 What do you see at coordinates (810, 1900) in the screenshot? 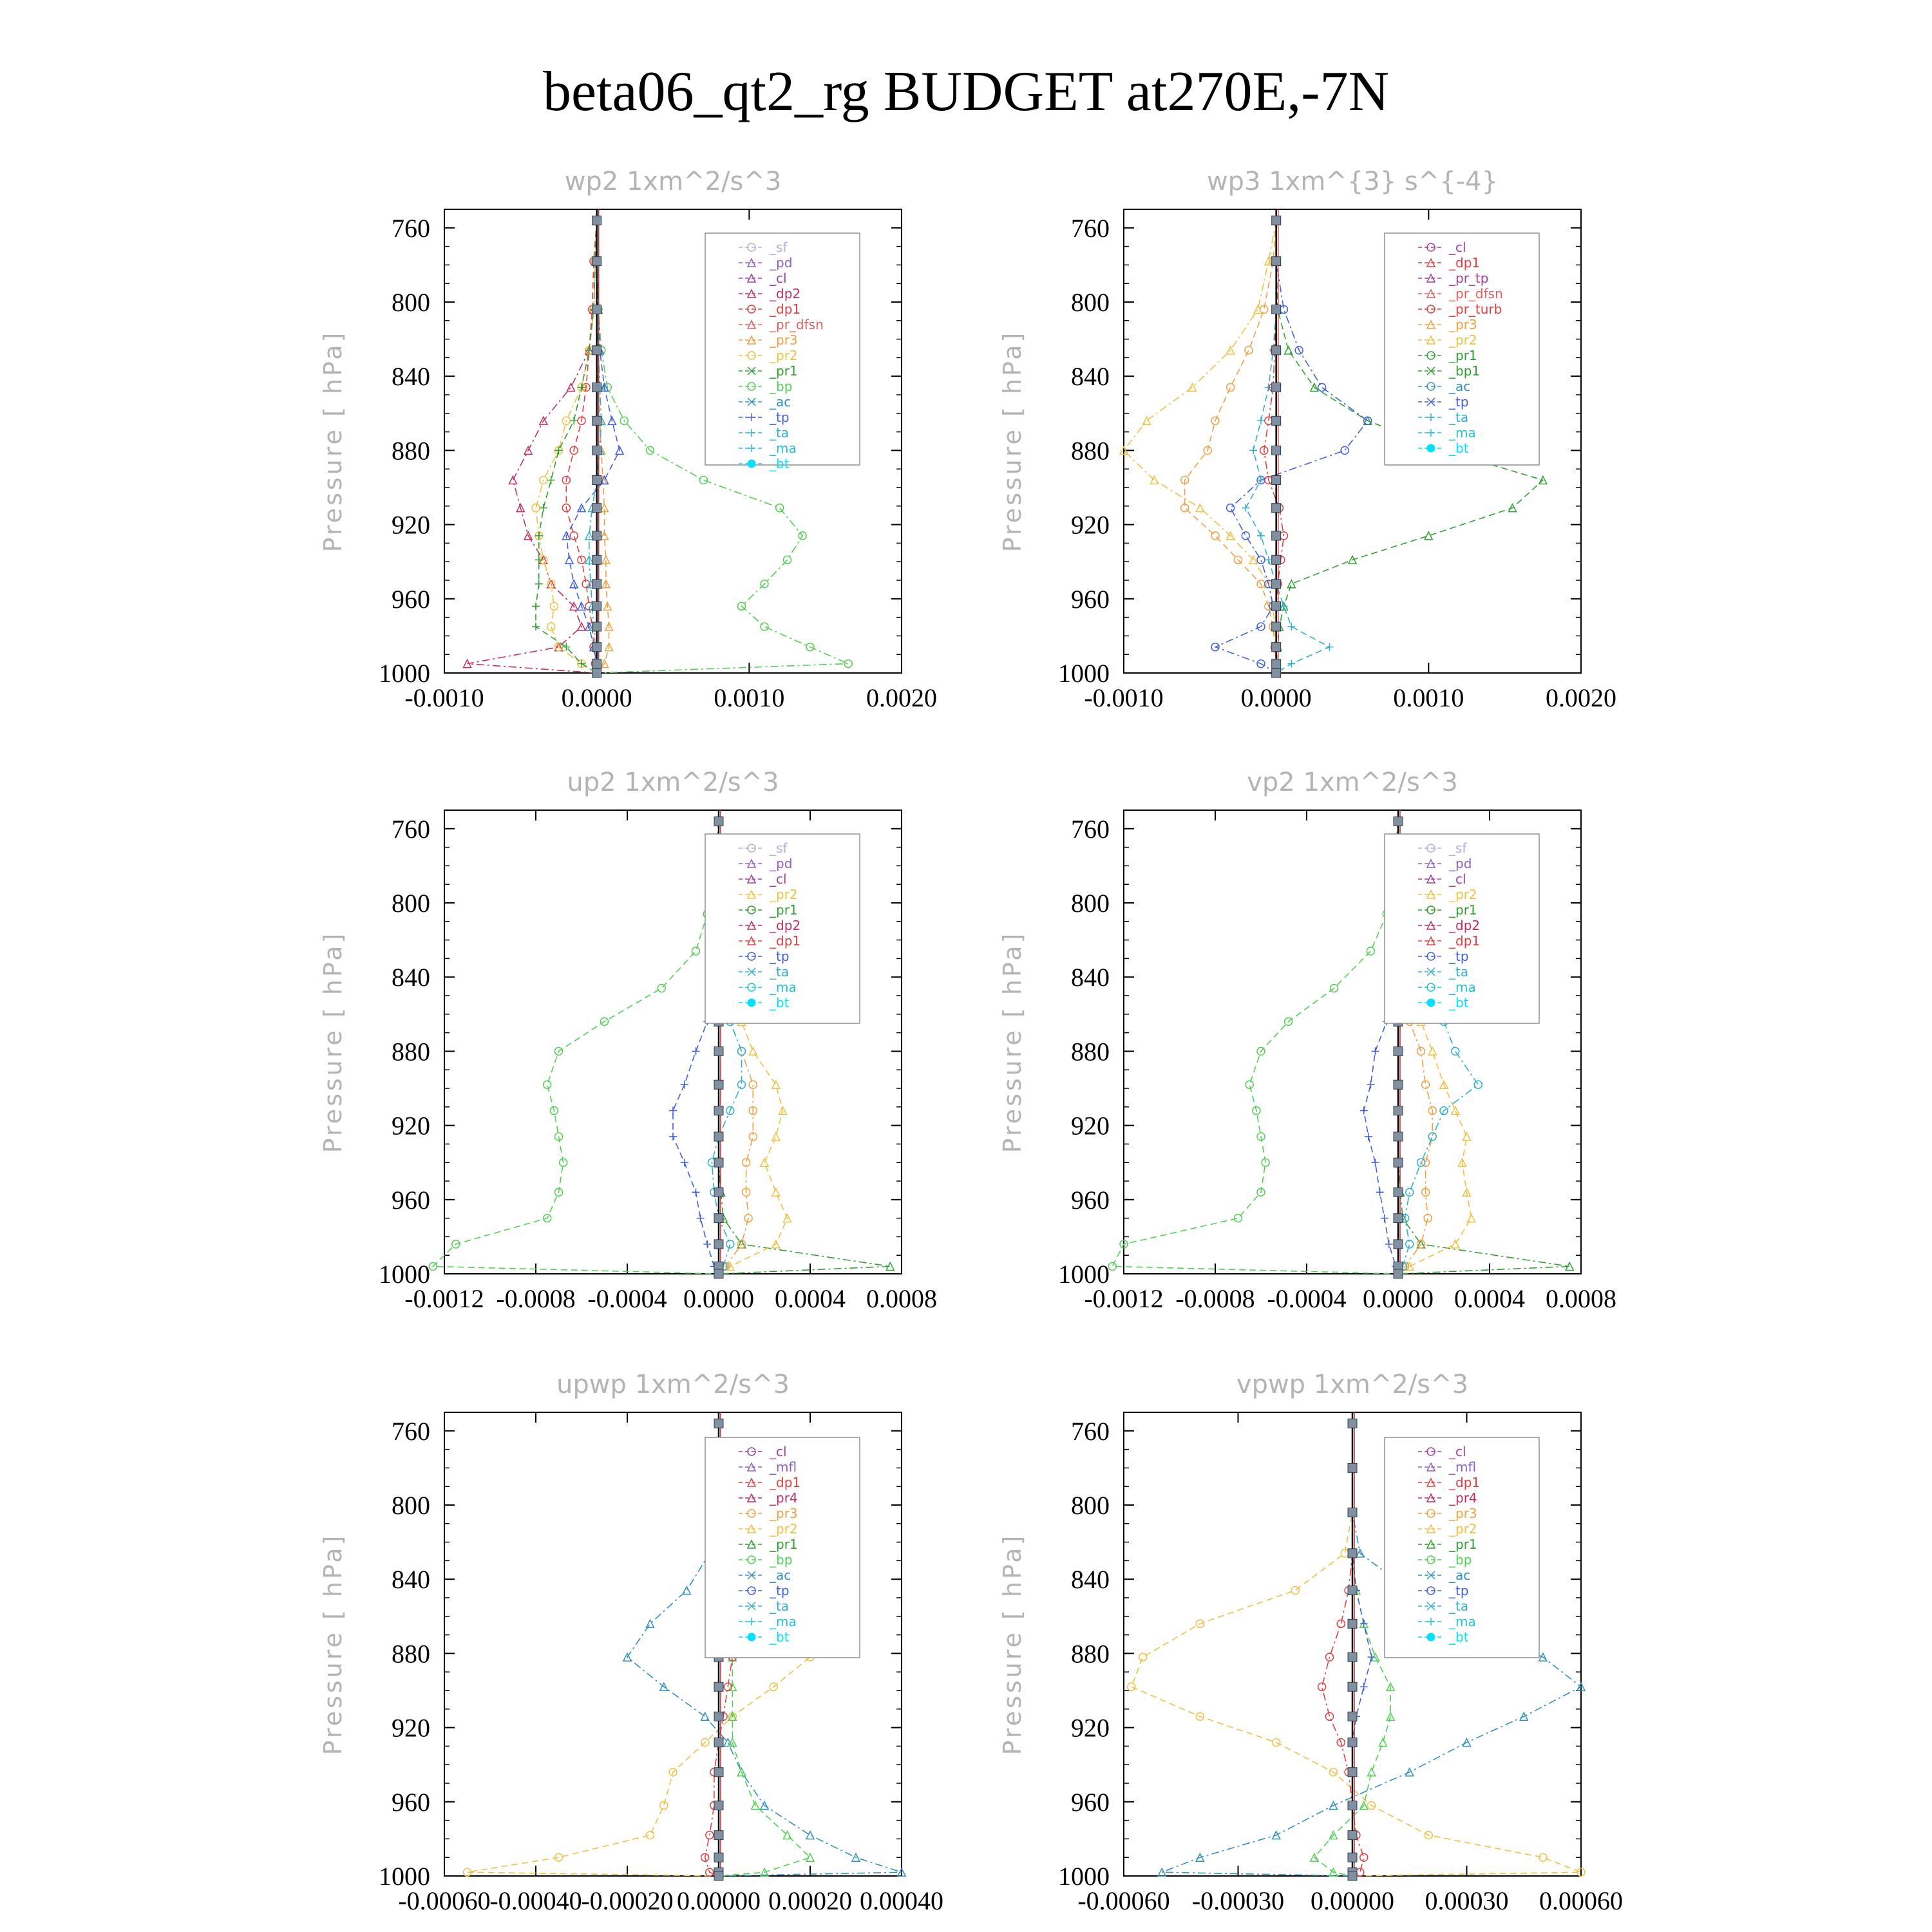
I see `x-tick-label: 0.00020` at bounding box center [810, 1900].